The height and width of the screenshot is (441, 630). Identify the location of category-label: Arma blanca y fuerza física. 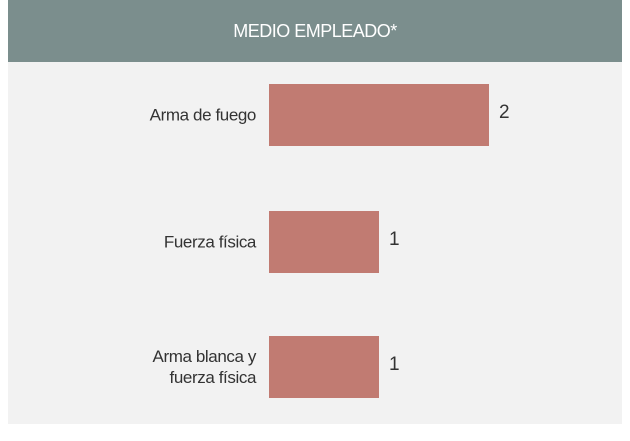
(204, 367).